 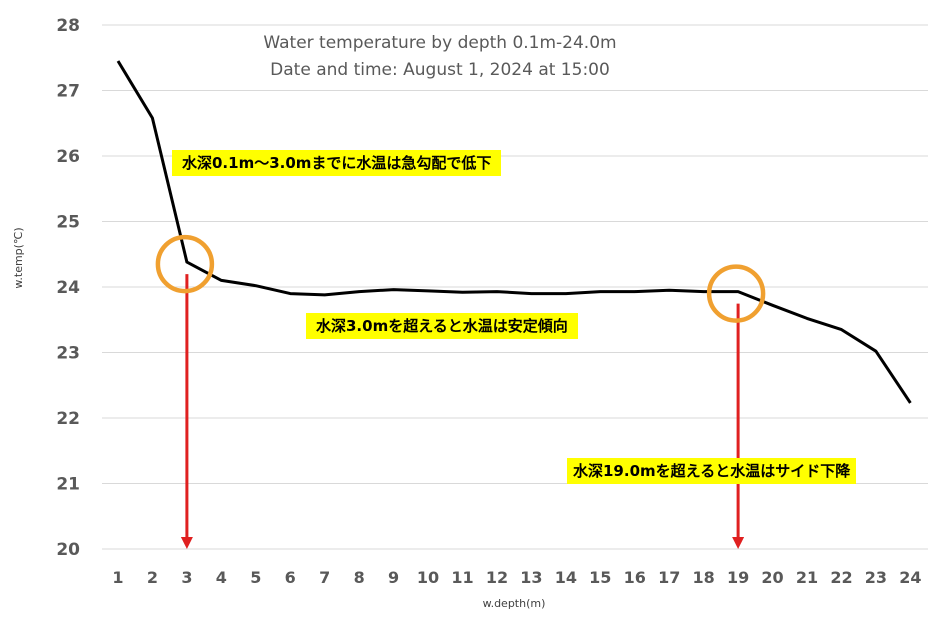 What do you see at coordinates (531, 577) in the screenshot?
I see `x-tick-label-13: 13` at bounding box center [531, 577].